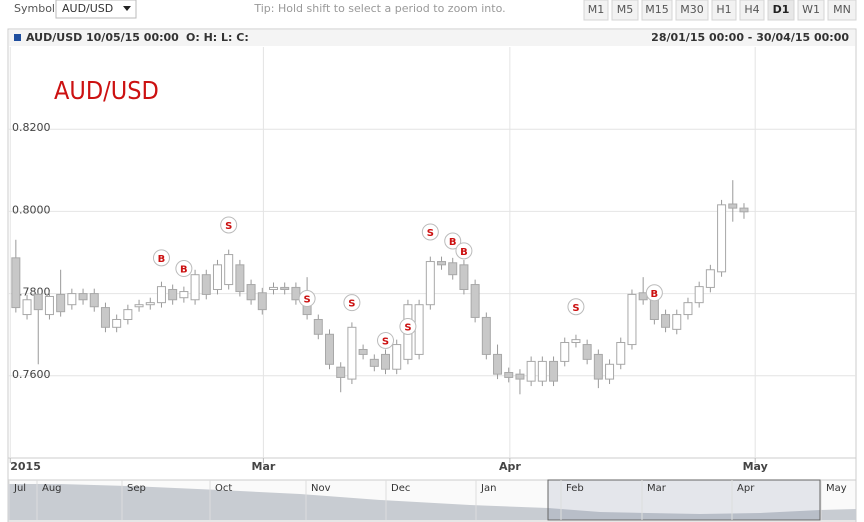 The width and height of the screenshot is (864, 522). I want to click on timeframe-label: M30, so click(692, 9).